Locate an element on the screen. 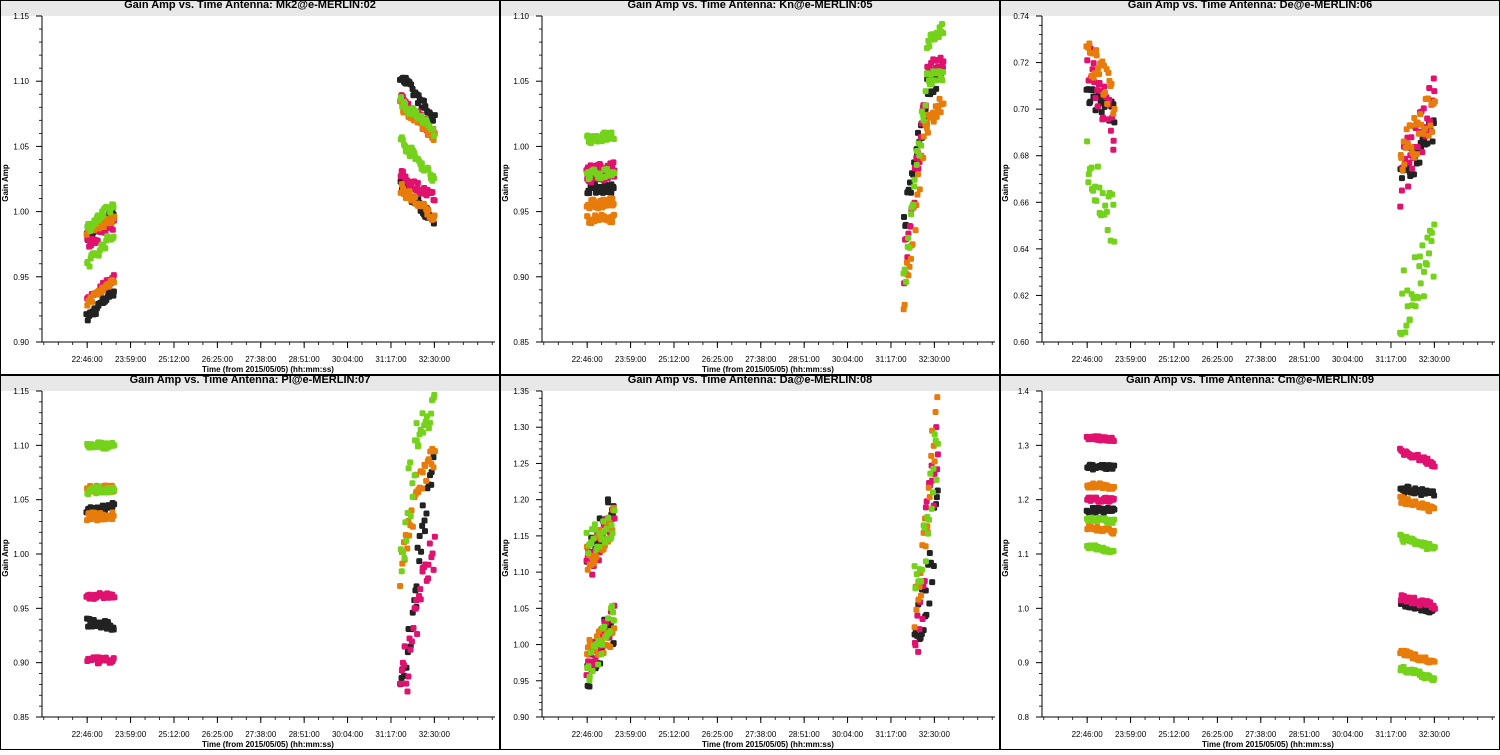 This screenshot has height=755, width=1500. y-tick-label: 1.00 is located at coordinates (21, 212).